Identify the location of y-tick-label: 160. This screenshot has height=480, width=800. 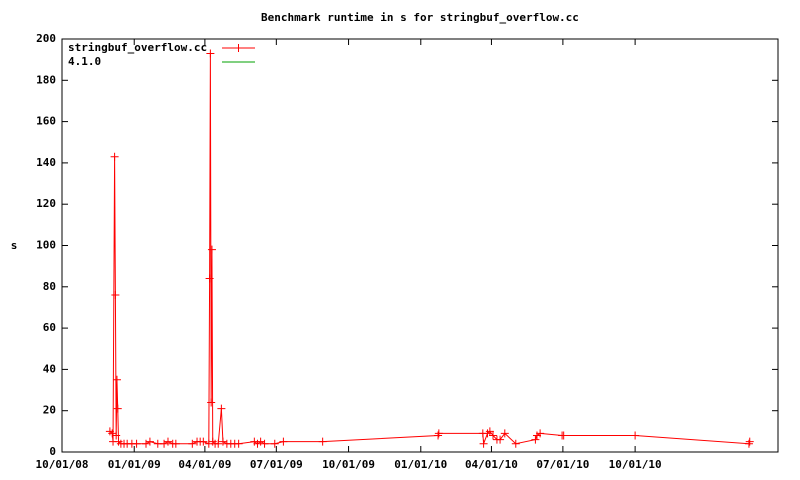
(46, 121).